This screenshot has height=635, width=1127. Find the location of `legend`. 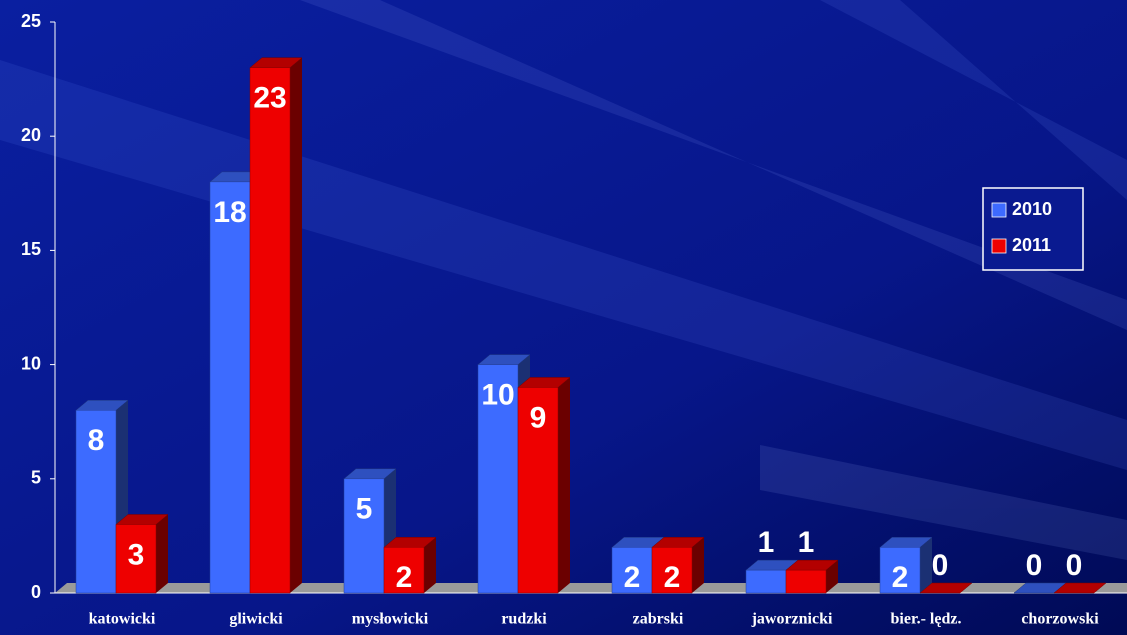

legend is located at coordinates (1033, 229).